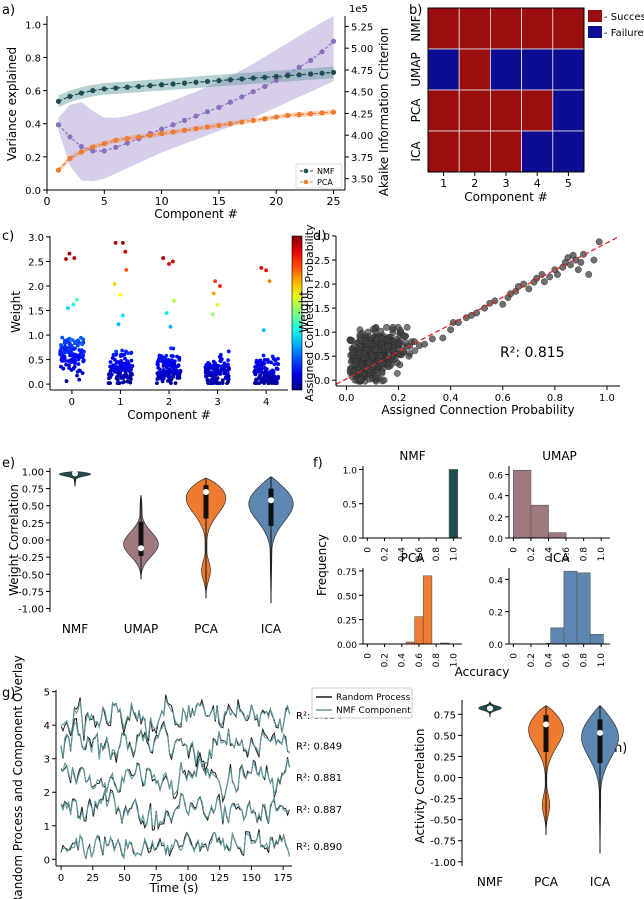  What do you see at coordinates (443, 821) in the screenshot?
I see `y-tick-label: -0.50` at bounding box center [443, 821].